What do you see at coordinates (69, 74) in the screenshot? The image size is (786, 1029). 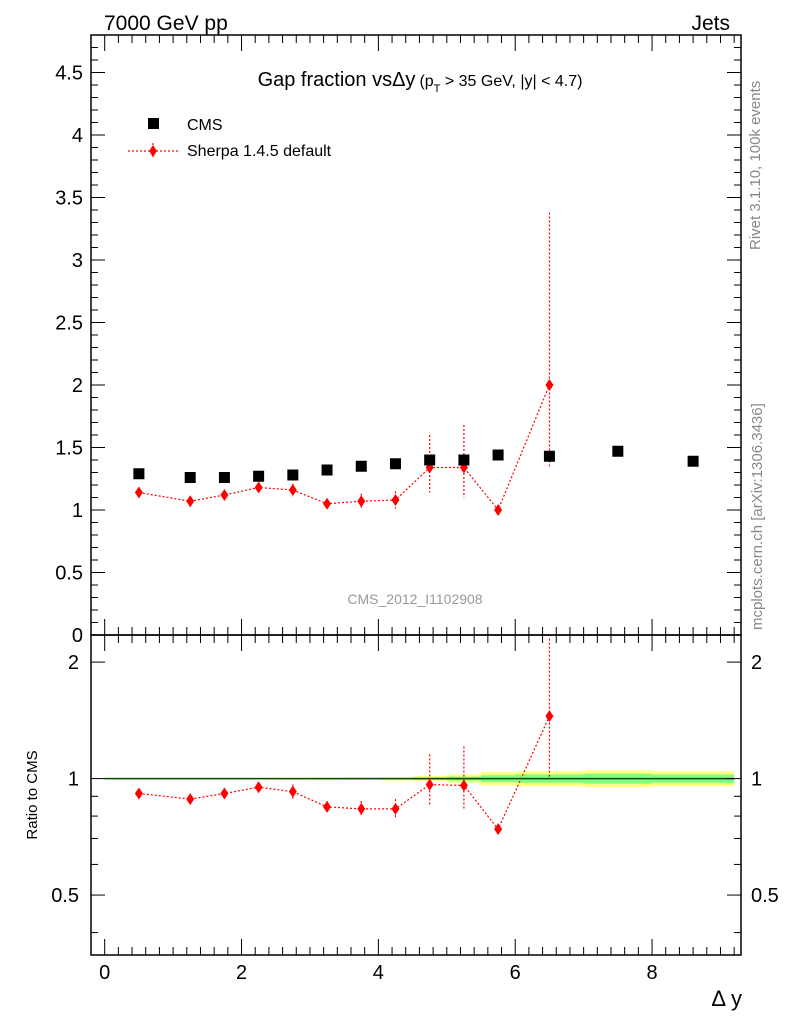 I see `main-y-tick-label: 4.5` at bounding box center [69, 74].